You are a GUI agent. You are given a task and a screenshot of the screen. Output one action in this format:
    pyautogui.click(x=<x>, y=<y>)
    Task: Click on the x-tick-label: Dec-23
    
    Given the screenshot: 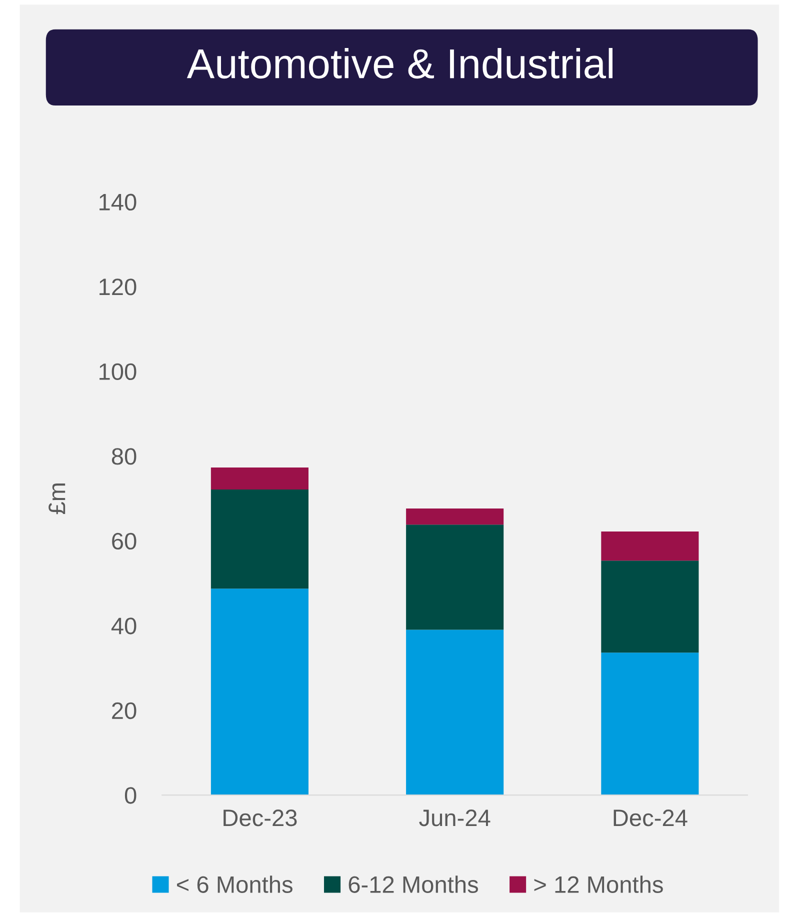 What is the action you would take?
    pyautogui.click(x=260, y=818)
    